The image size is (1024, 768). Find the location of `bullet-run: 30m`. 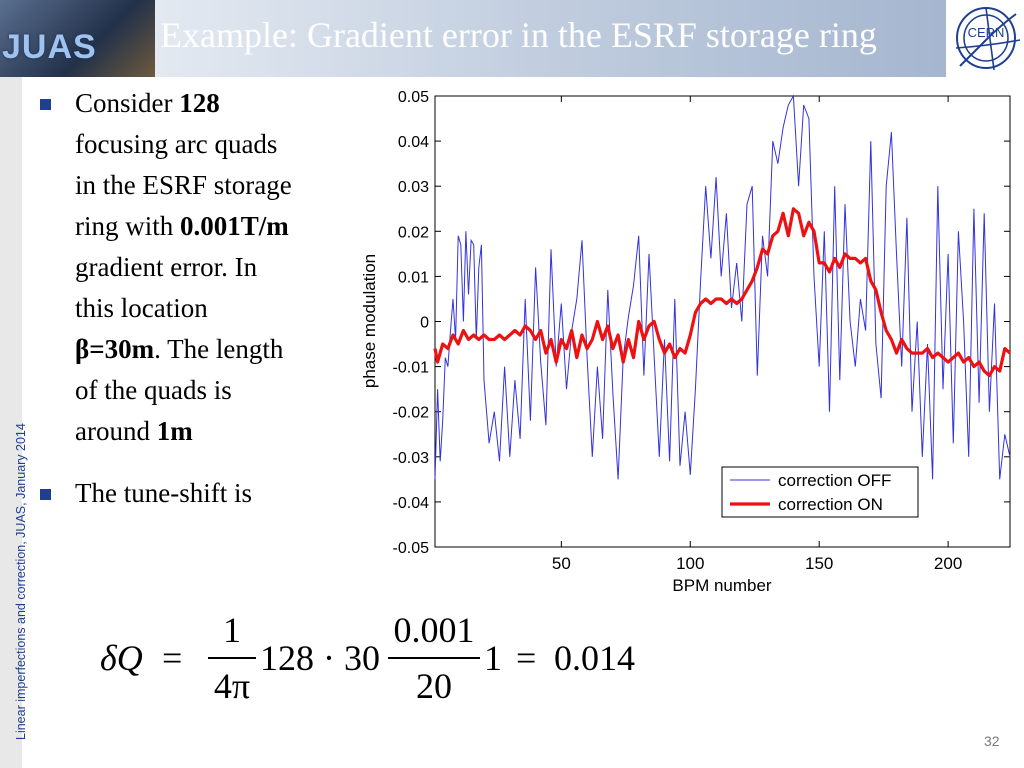

bullet-run: 30m is located at coordinates (129, 349).